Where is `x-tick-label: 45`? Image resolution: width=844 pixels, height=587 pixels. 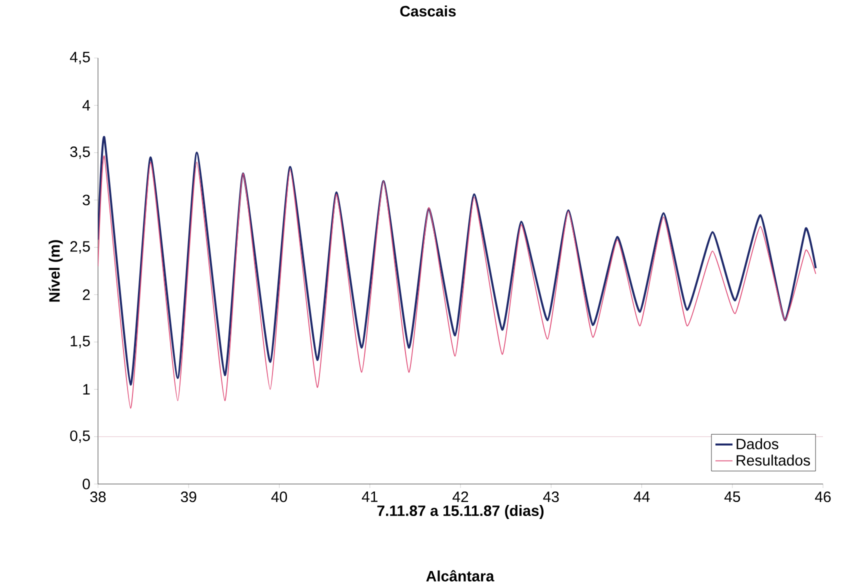 x-tick-label: 45 is located at coordinates (732, 497).